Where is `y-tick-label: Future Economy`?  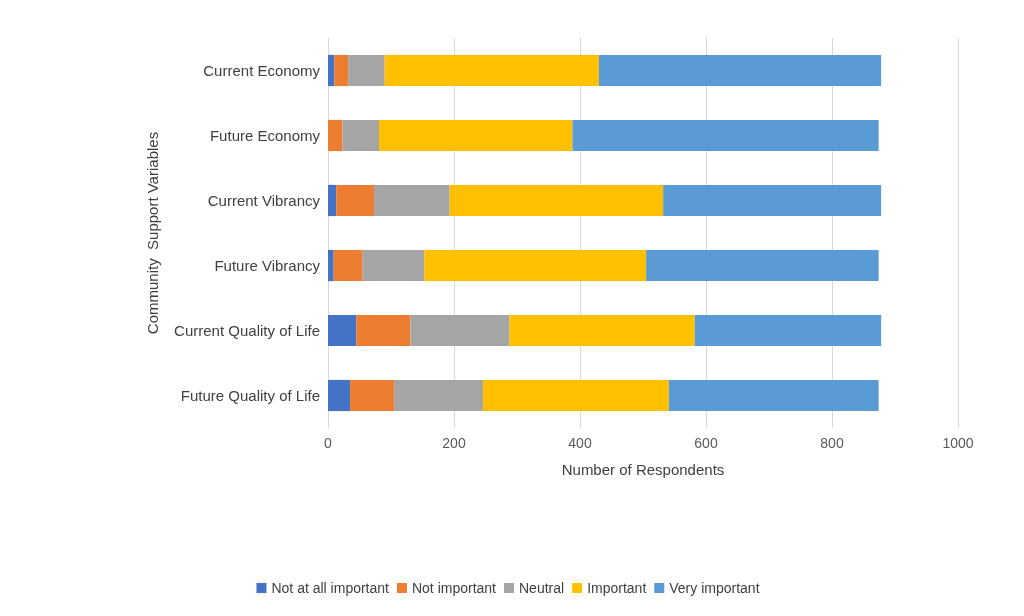 y-tick-label: Future Economy is located at coordinates (265, 135).